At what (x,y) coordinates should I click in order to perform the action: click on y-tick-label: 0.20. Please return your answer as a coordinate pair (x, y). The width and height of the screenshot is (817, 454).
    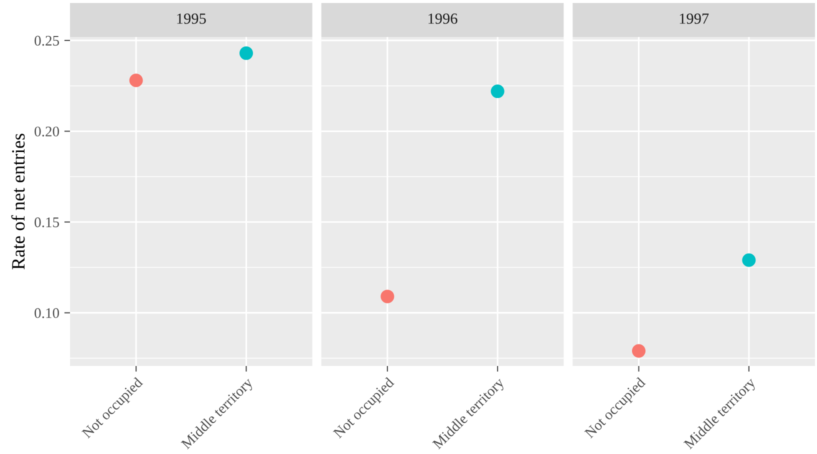
    Looking at the image, I should click on (47, 131).